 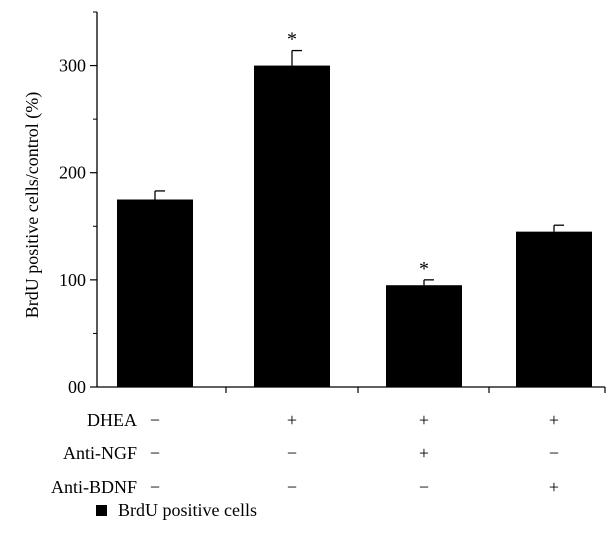 What do you see at coordinates (72, 66) in the screenshot?
I see `y-tick-label: 300` at bounding box center [72, 66].